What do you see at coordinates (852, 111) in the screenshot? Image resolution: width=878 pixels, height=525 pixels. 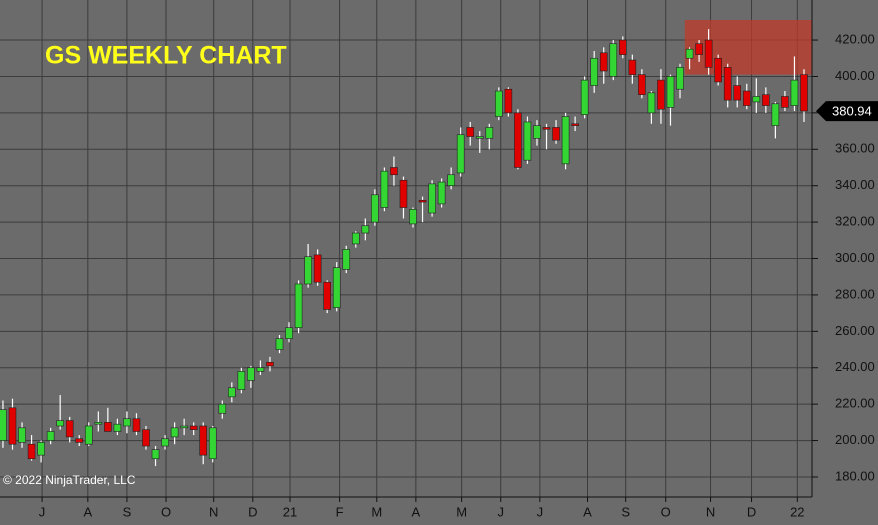 I see `last-price-label: 380.94` at bounding box center [852, 111].